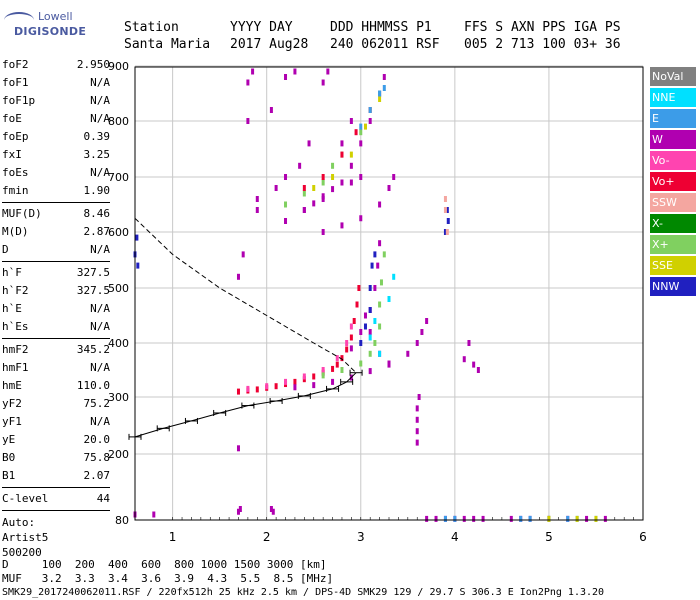 The width and height of the screenshot is (700, 600). I want to click on parameter-row: foE N/A, so click(56, 119).